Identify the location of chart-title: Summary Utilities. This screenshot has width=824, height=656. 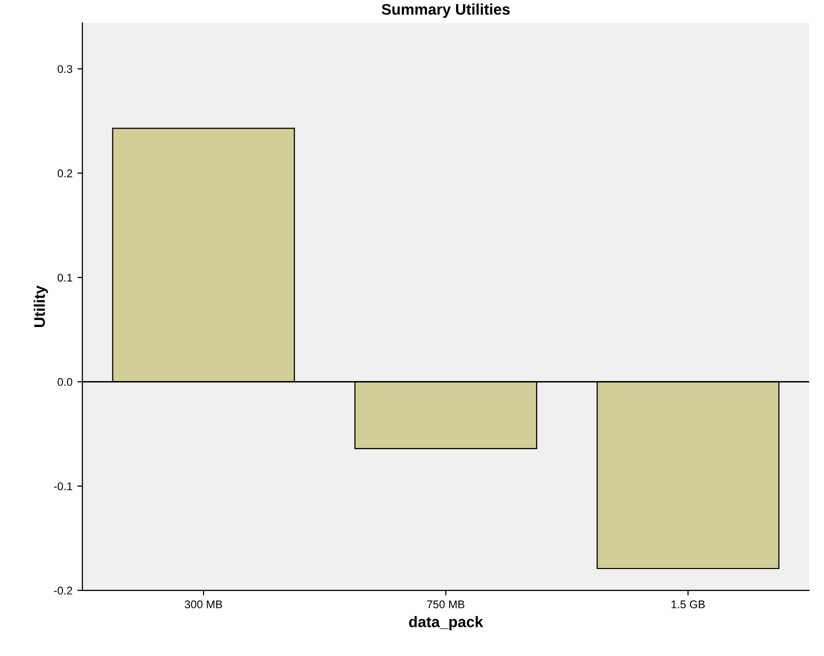
(446, 11).